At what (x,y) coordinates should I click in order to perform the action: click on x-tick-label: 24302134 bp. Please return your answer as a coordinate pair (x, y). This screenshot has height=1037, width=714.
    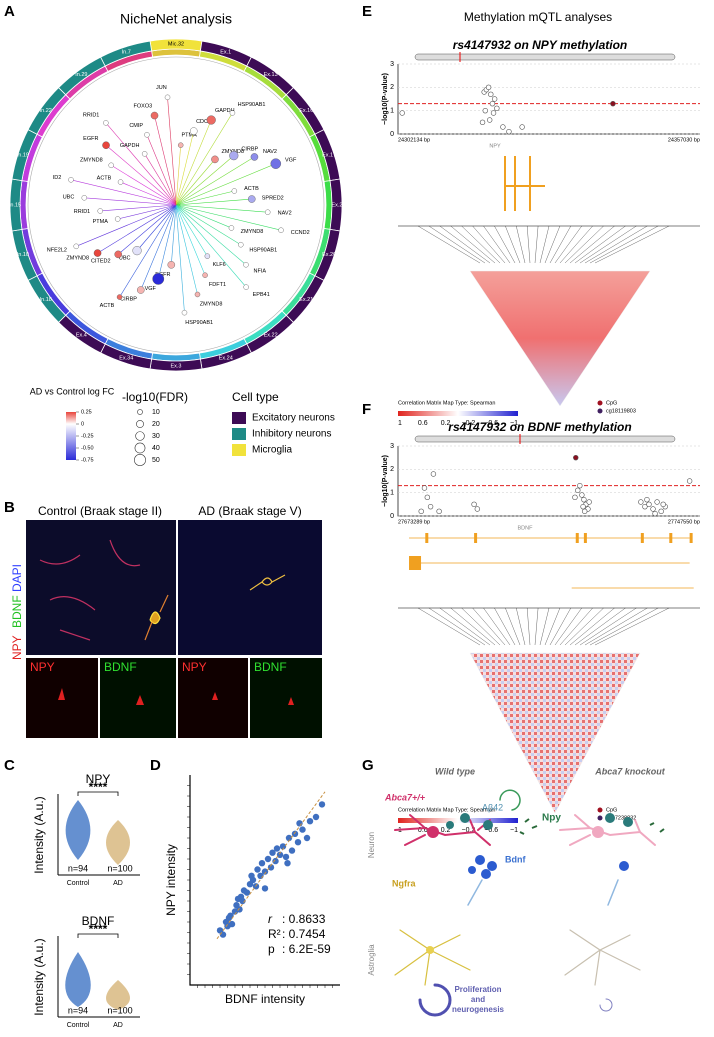
    Looking at the image, I should click on (414, 140).